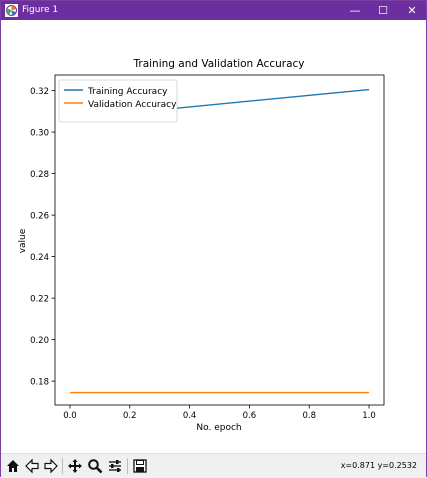  Describe the element at coordinates (250, 416) in the screenshot. I see `x-tick-label: 0.6` at that location.